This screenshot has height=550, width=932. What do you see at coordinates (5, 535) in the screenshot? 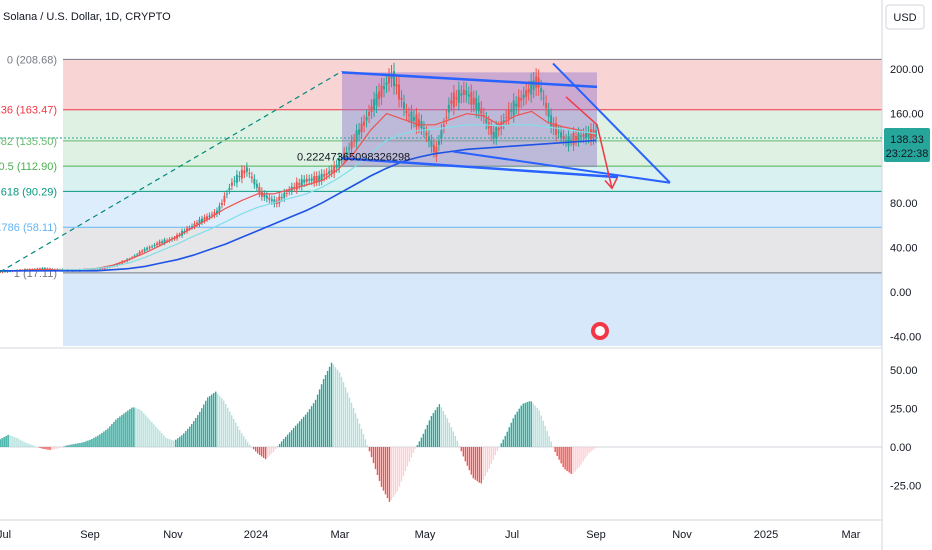
I see `time-axis-tick: Jul` at bounding box center [5, 535].